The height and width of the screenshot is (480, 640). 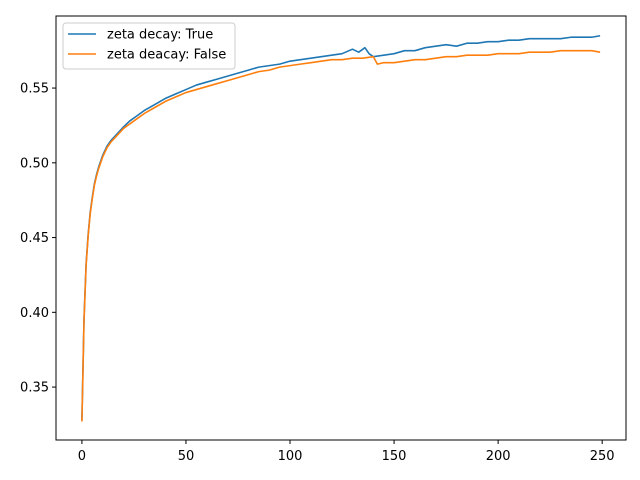 I want to click on legend-label-series-1: zeta decay: True, so click(x=160, y=35).